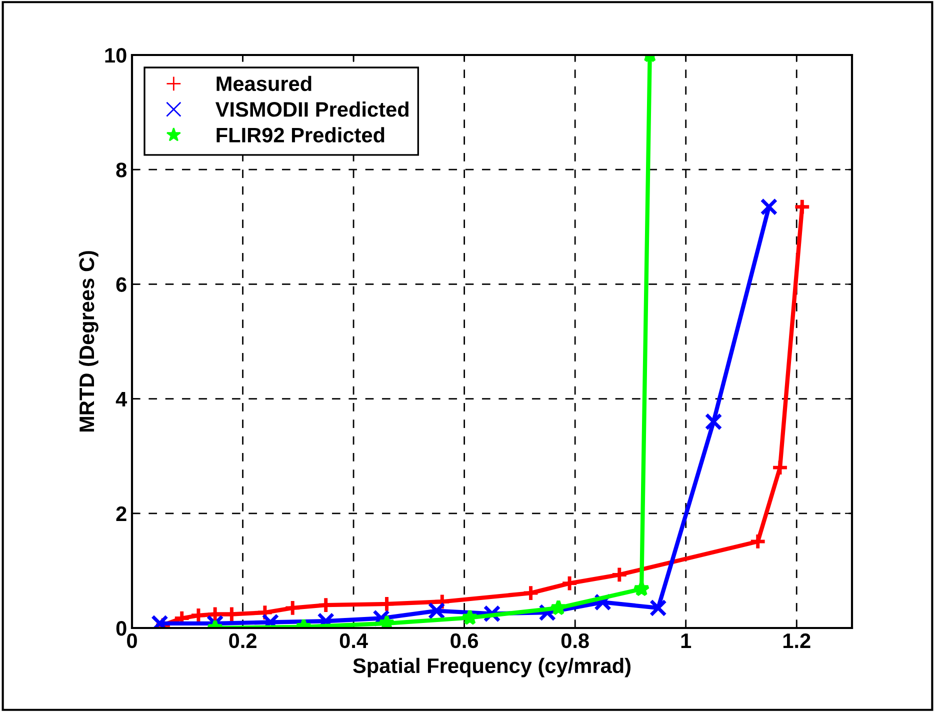 This screenshot has width=935, height=712. What do you see at coordinates (796, 640) in the screenshot?
I see `x-tick-label: 1.2` at bounding box center [796, 640].